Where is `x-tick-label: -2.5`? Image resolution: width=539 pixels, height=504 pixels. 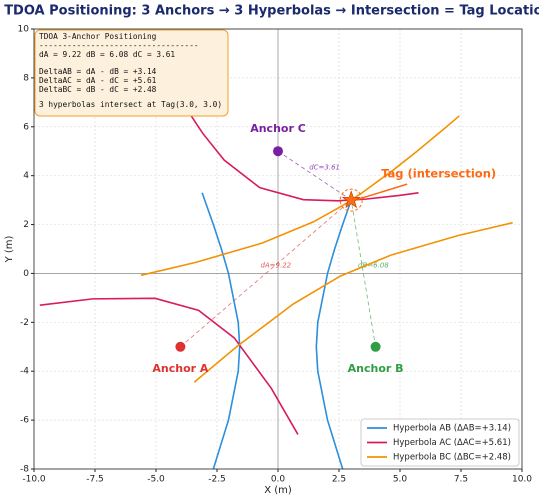 x-tick-label: -2.5 is located at coordinates (217, 480).